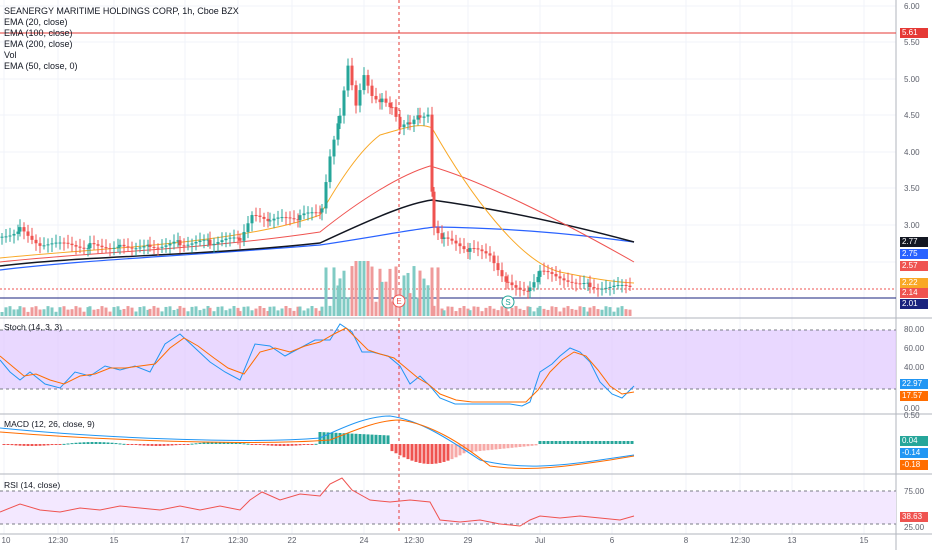  I want to click on split-marker: S, so click(508, 302).